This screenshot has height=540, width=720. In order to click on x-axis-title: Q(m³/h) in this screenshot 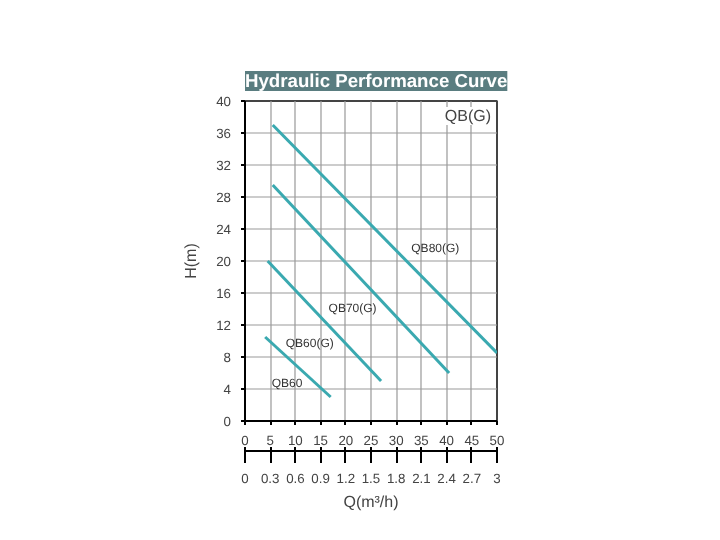, I will do `click(371, 502)`.